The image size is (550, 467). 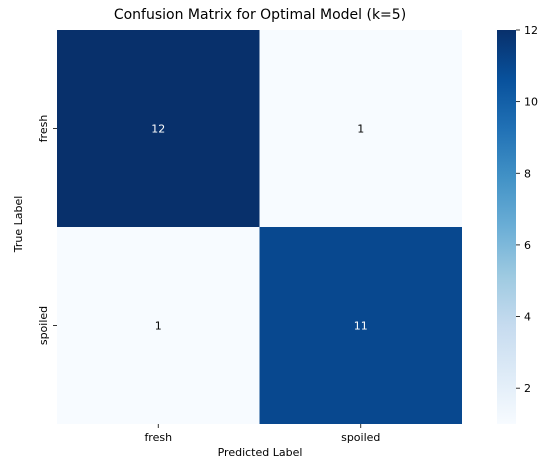 I want to click on colorbar-tick-label-4: 4, so click(x=527, y=317).